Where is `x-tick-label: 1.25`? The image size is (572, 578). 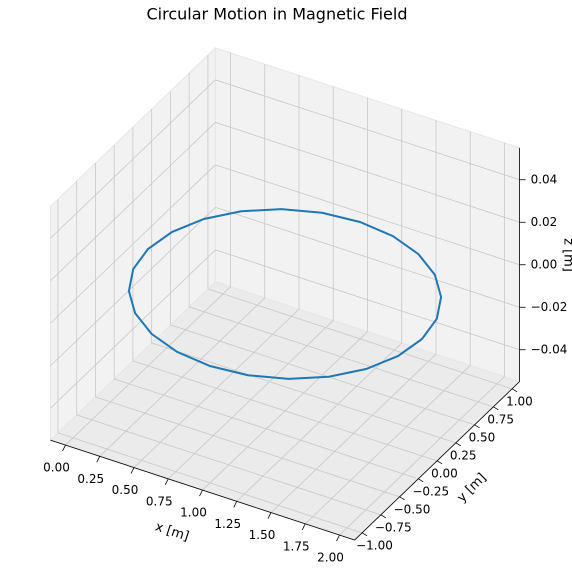
x-tick-label: 1.25 is located at coordinates (227, 524).